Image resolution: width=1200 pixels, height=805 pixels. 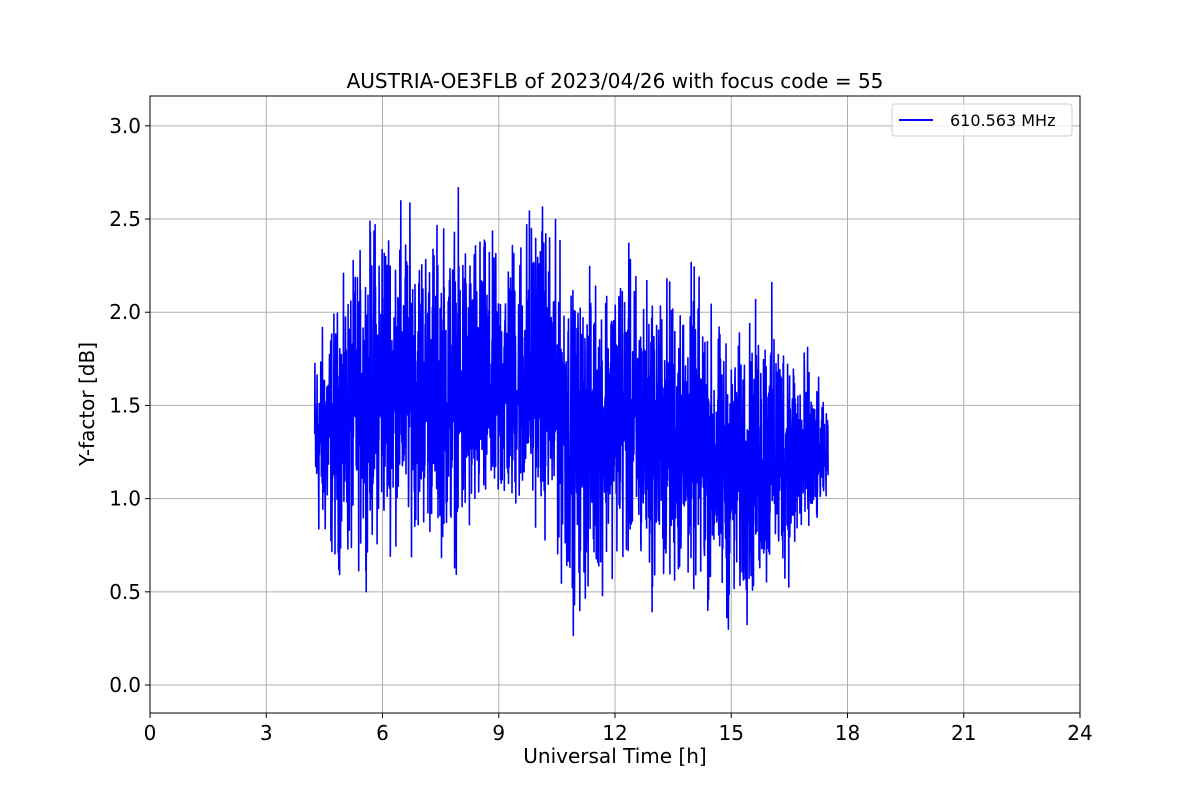 I want to click on x-tick-label: 0, so click(x=150, y=733).